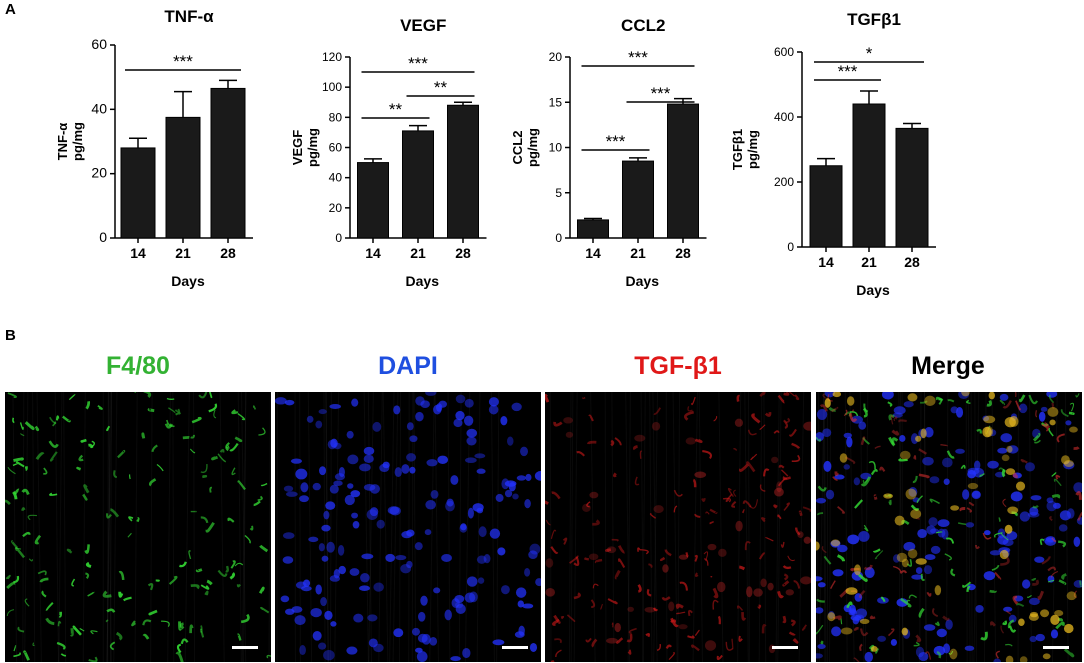 The width and height of the screenshot is (1084, 663). Describe the element at coordinates (869, 53) in the screenshot. I see `significance-label: *` at that location.